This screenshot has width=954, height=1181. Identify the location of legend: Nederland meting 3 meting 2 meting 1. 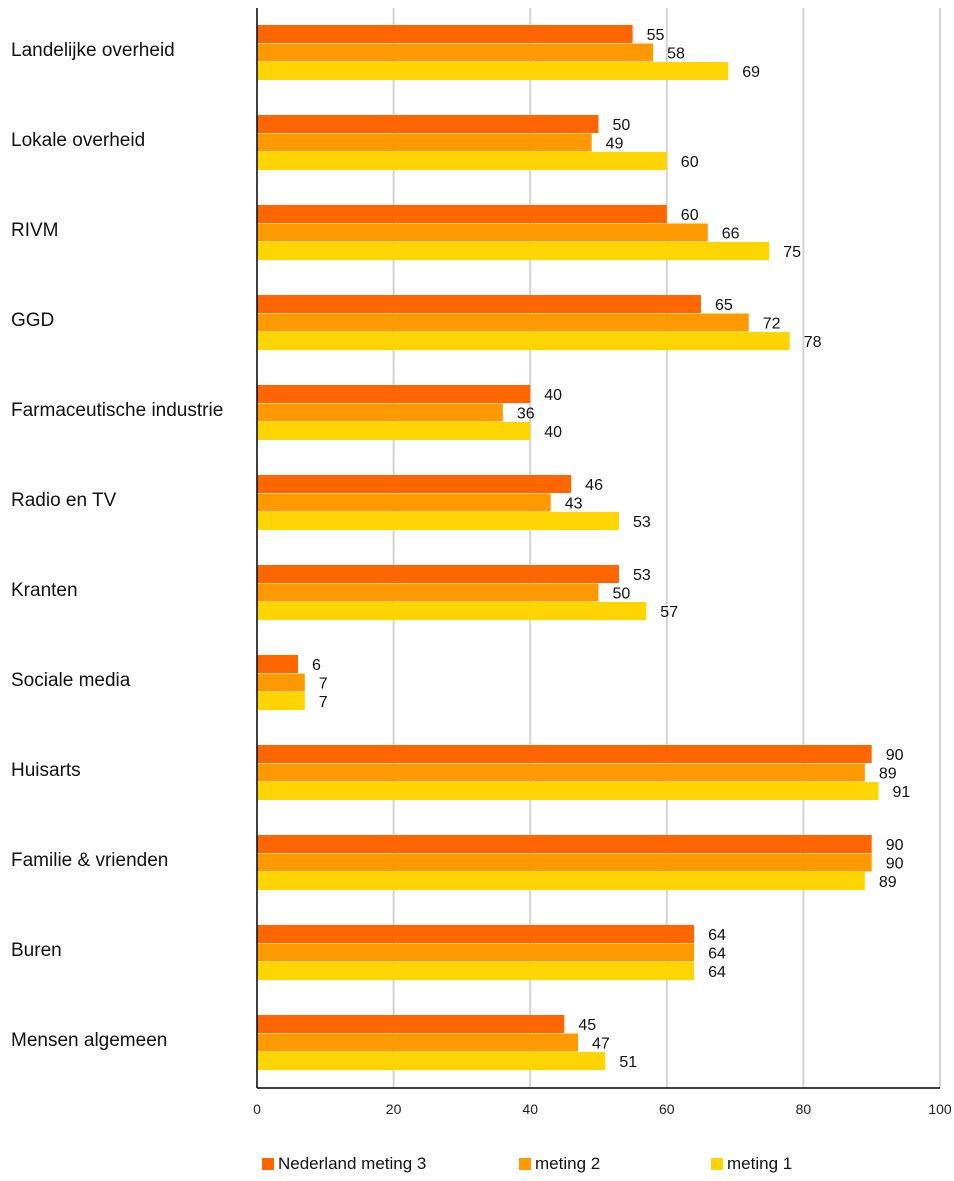
(477, 1166).